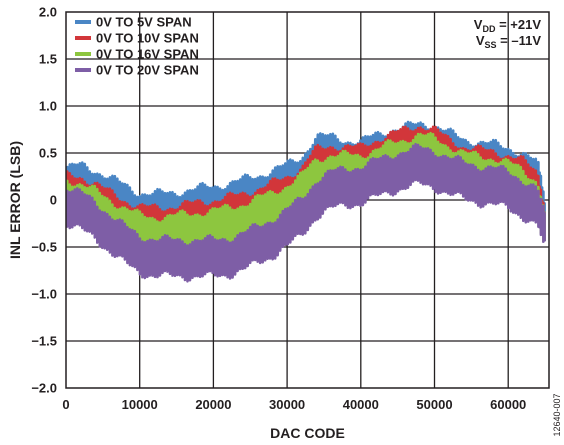 The width and height of the screenshot is (564, 445). Describe the element at coordinates (48, 59) in the screenshot. I see `y-tick-label: 1.5` at that location.